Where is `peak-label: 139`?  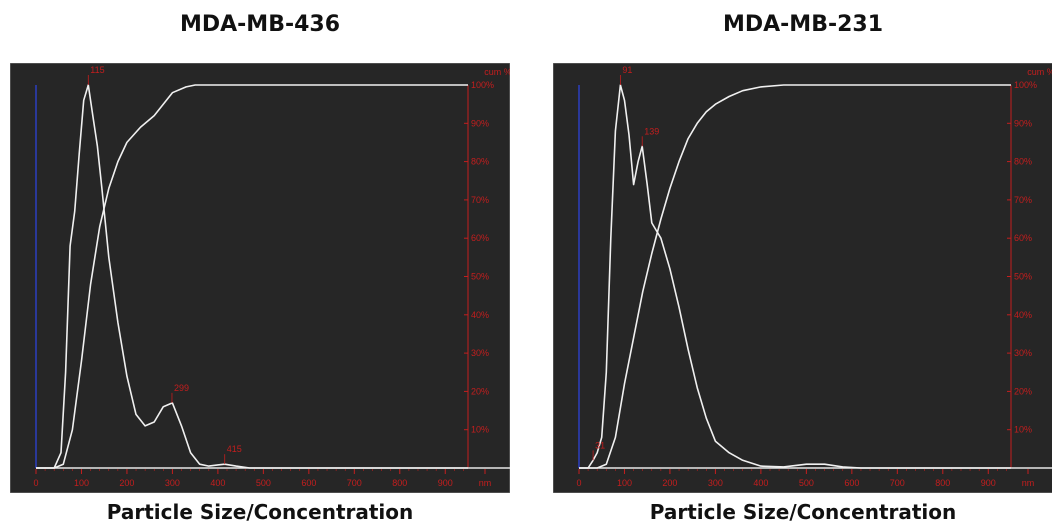
peak-label: 139 is located at coordinates (651, 131).